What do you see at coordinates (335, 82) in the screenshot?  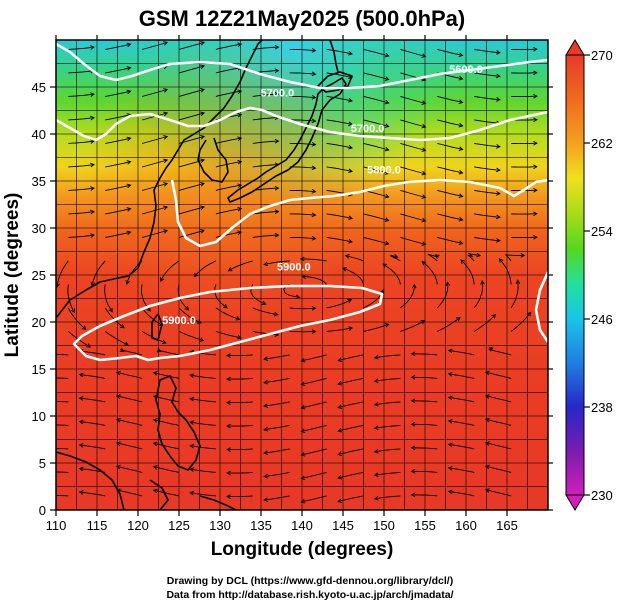 I see `coastline-hokkaido` at bounding box center [335, 82].